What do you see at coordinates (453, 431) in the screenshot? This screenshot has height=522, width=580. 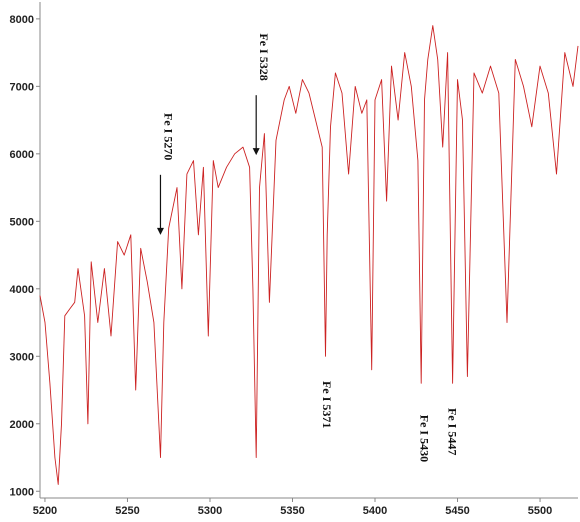 I see `annotation-label: Fe I 5447` at bounding box center [453, 431].